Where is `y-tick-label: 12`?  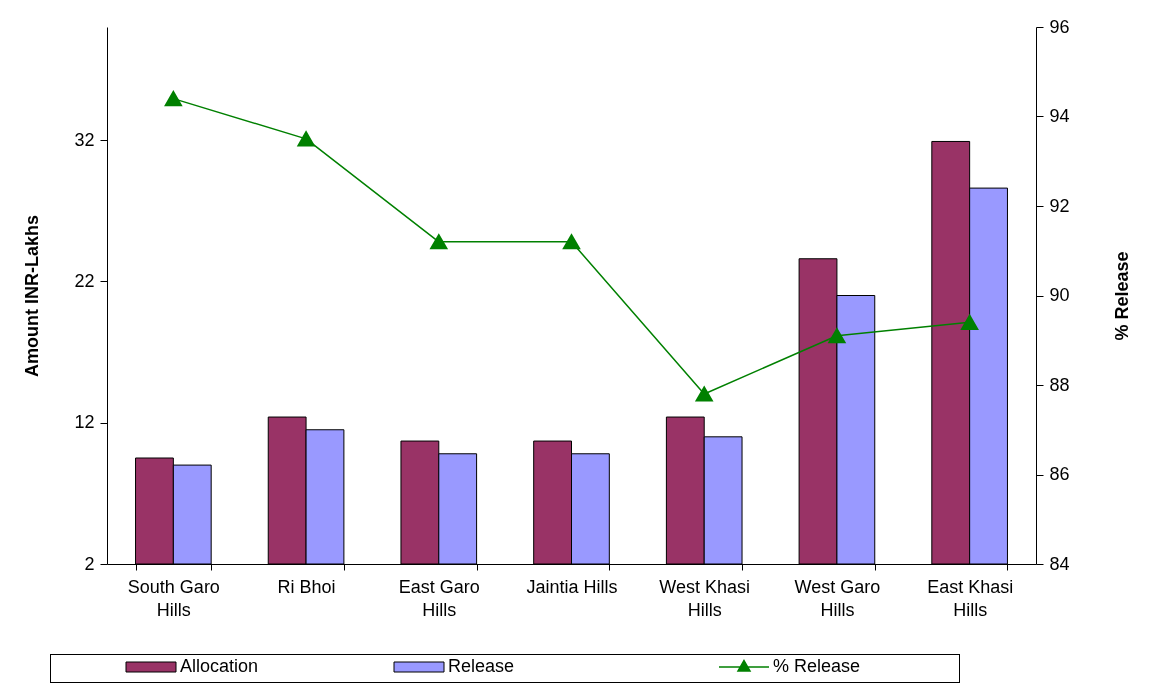 y-tick-label: 12 is located at coordinates (84, 422).